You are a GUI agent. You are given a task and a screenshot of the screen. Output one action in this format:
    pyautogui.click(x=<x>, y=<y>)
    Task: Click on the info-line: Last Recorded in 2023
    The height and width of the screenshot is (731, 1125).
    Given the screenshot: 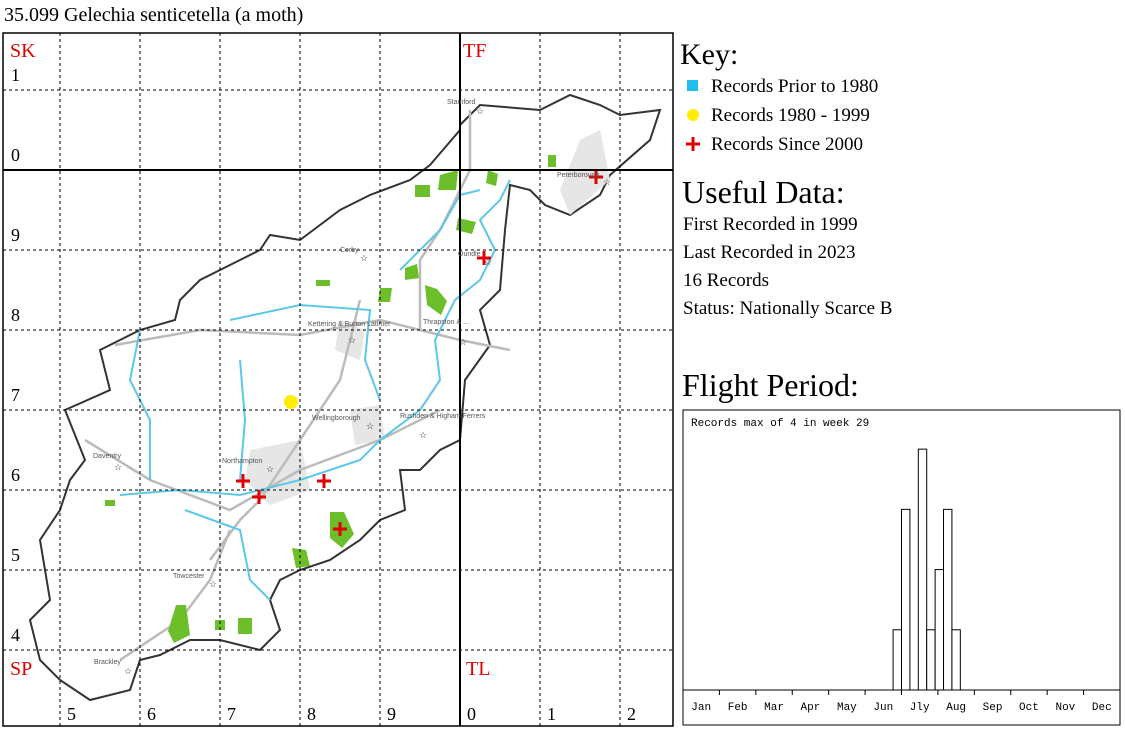 What is the action you would take?
    pyautogui.click(x=769, y=252)
    